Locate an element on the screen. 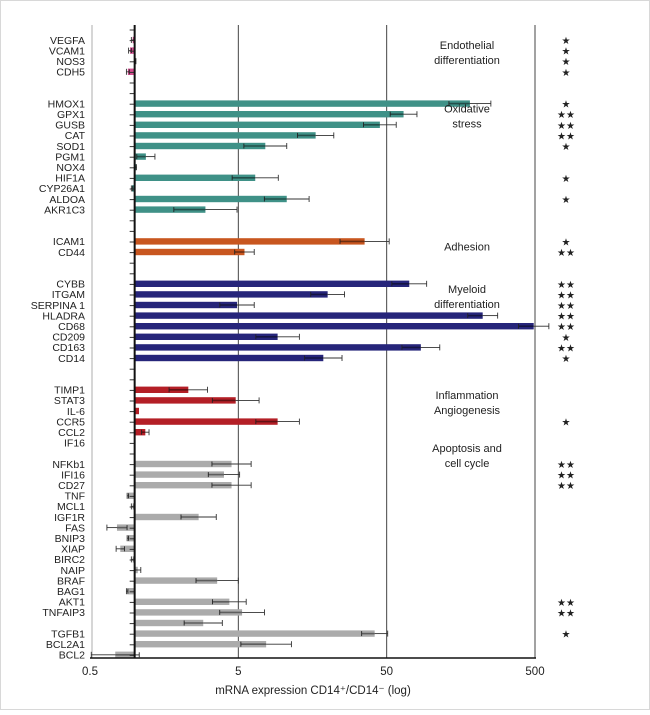 This screenshot has height=715, width=650. gene-label: CD209 is located at coordinates (68, 338).